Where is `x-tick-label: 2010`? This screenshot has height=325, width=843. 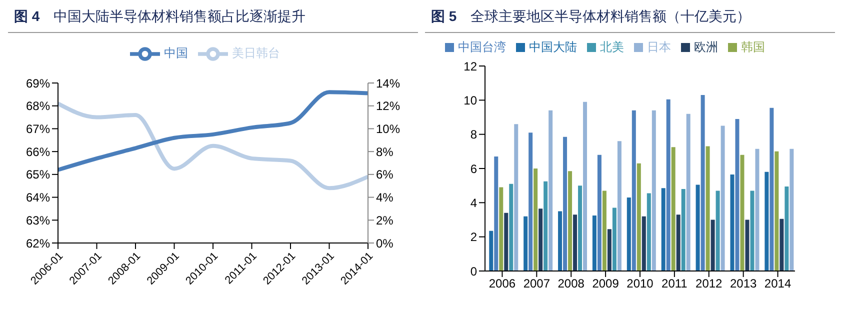 x-tick-label: 2010 is located at coordinates (640, 283).